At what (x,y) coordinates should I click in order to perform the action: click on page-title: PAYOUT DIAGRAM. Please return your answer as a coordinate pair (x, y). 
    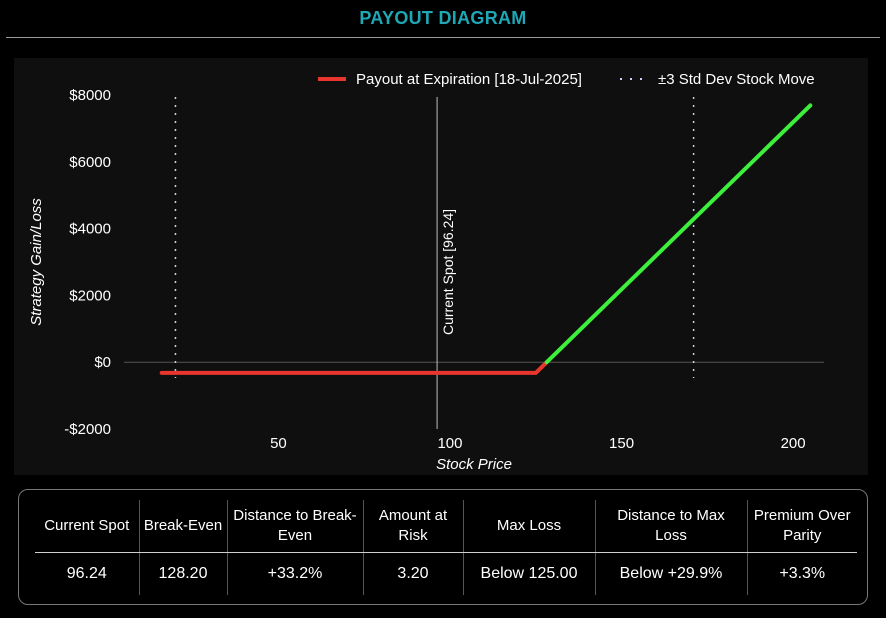
    Looking at the image, I should click on (443, 18).